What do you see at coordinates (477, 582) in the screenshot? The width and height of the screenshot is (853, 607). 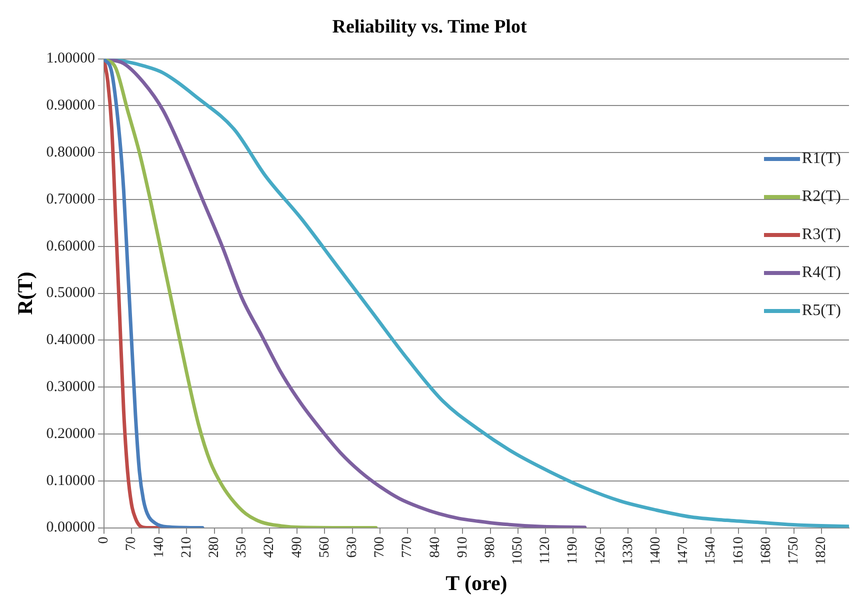 I see `x-axis-title: T (ore)` at bounding box center [477, 582].